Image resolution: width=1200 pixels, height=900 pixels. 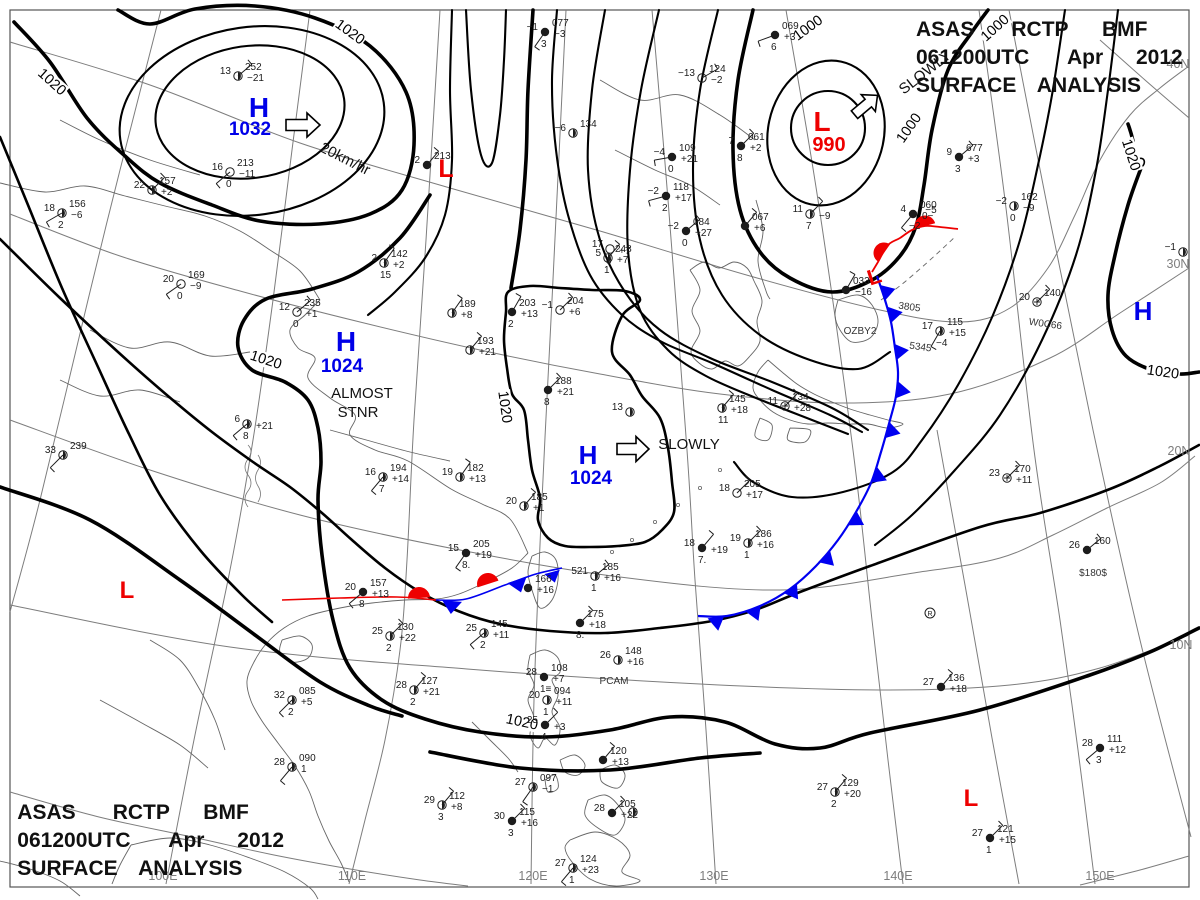 I want to click on svg-text: 169, so click(x=196, y=275).